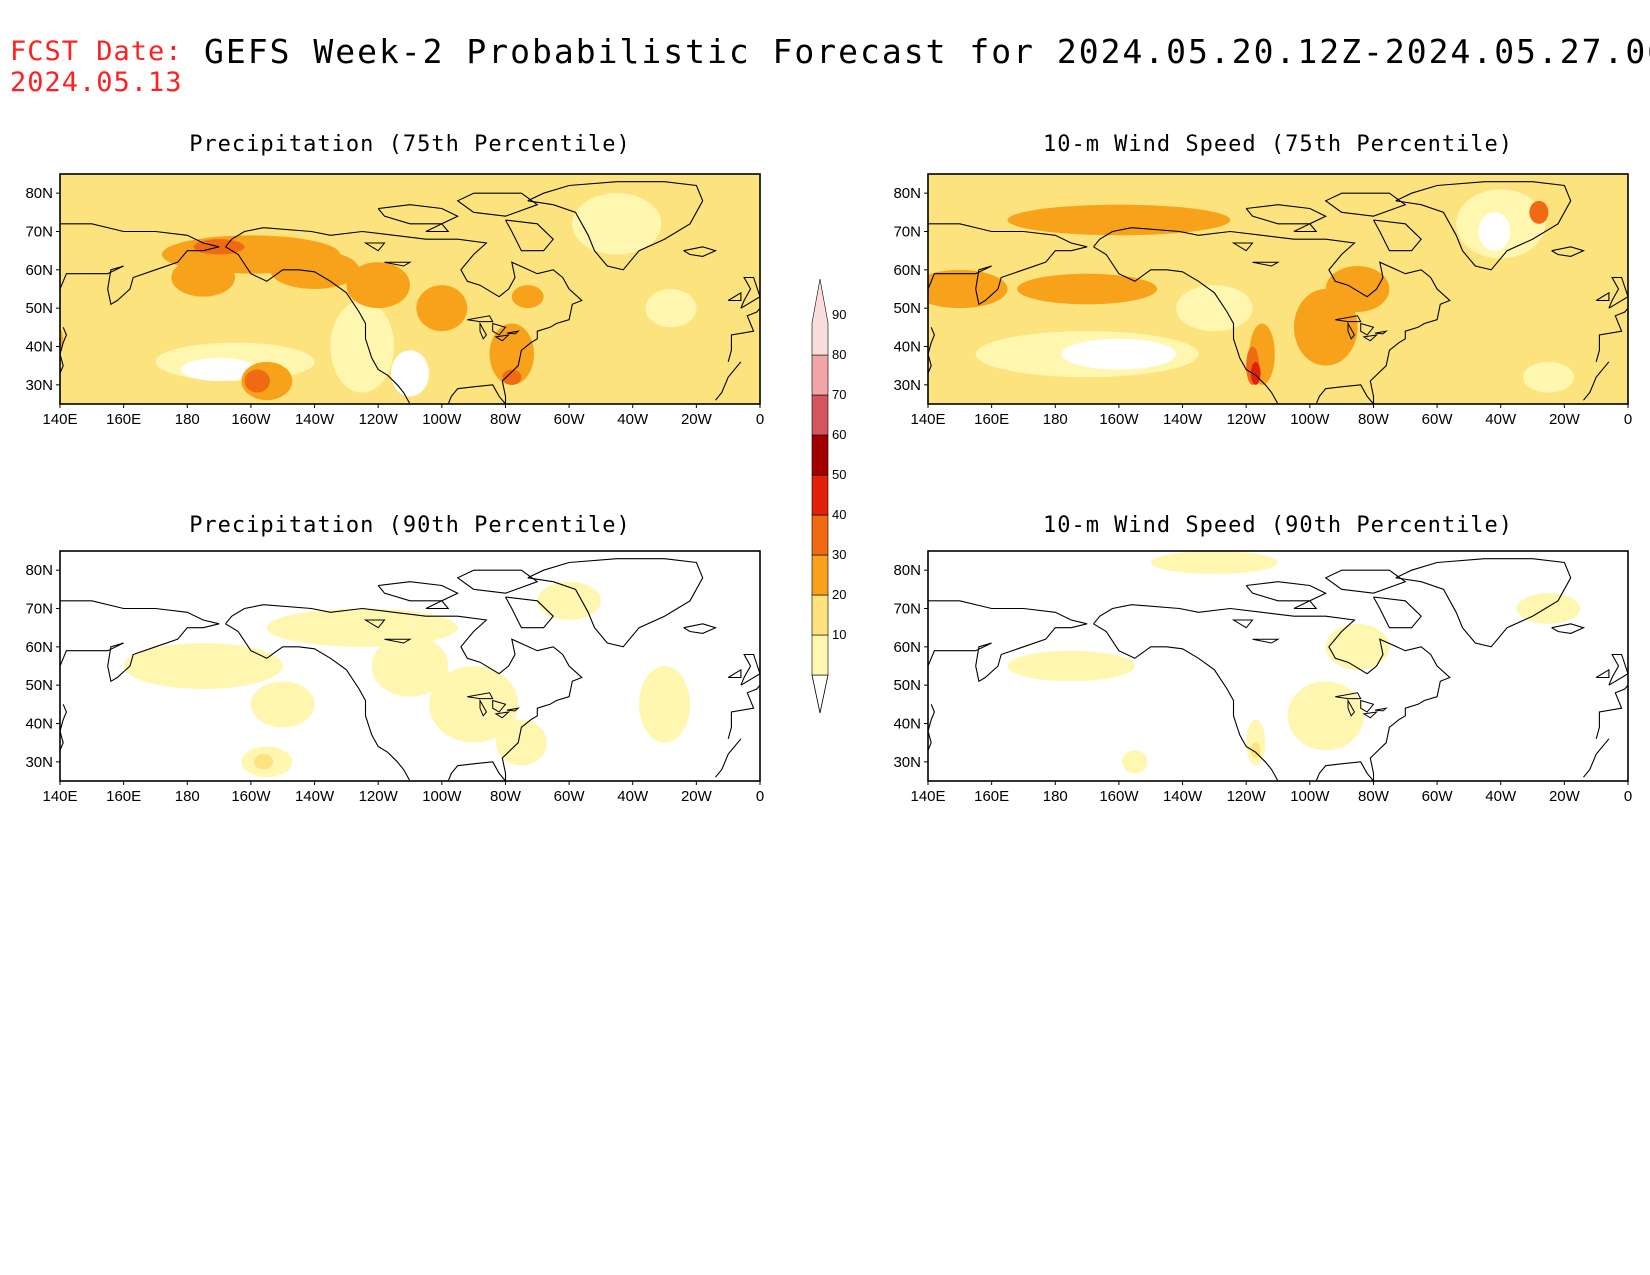  Describe the element at coordinates (839, 394) in the screenshot. I see `colorbar-label: 70` at that location.